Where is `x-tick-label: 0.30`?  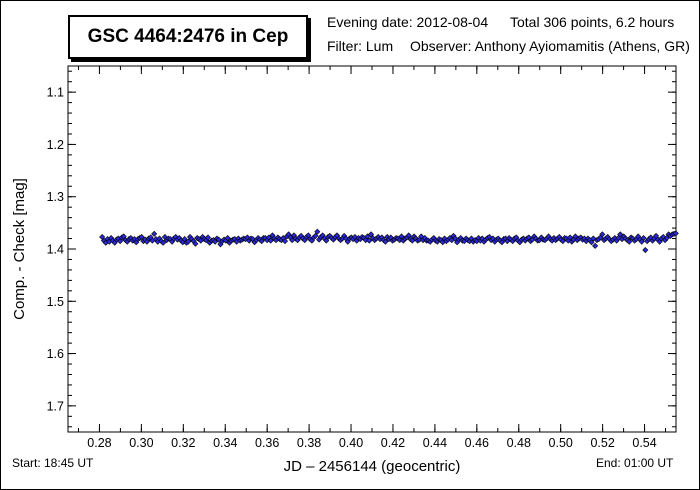 x-tick-label: 0.30 is located at coordinates (141, 443).